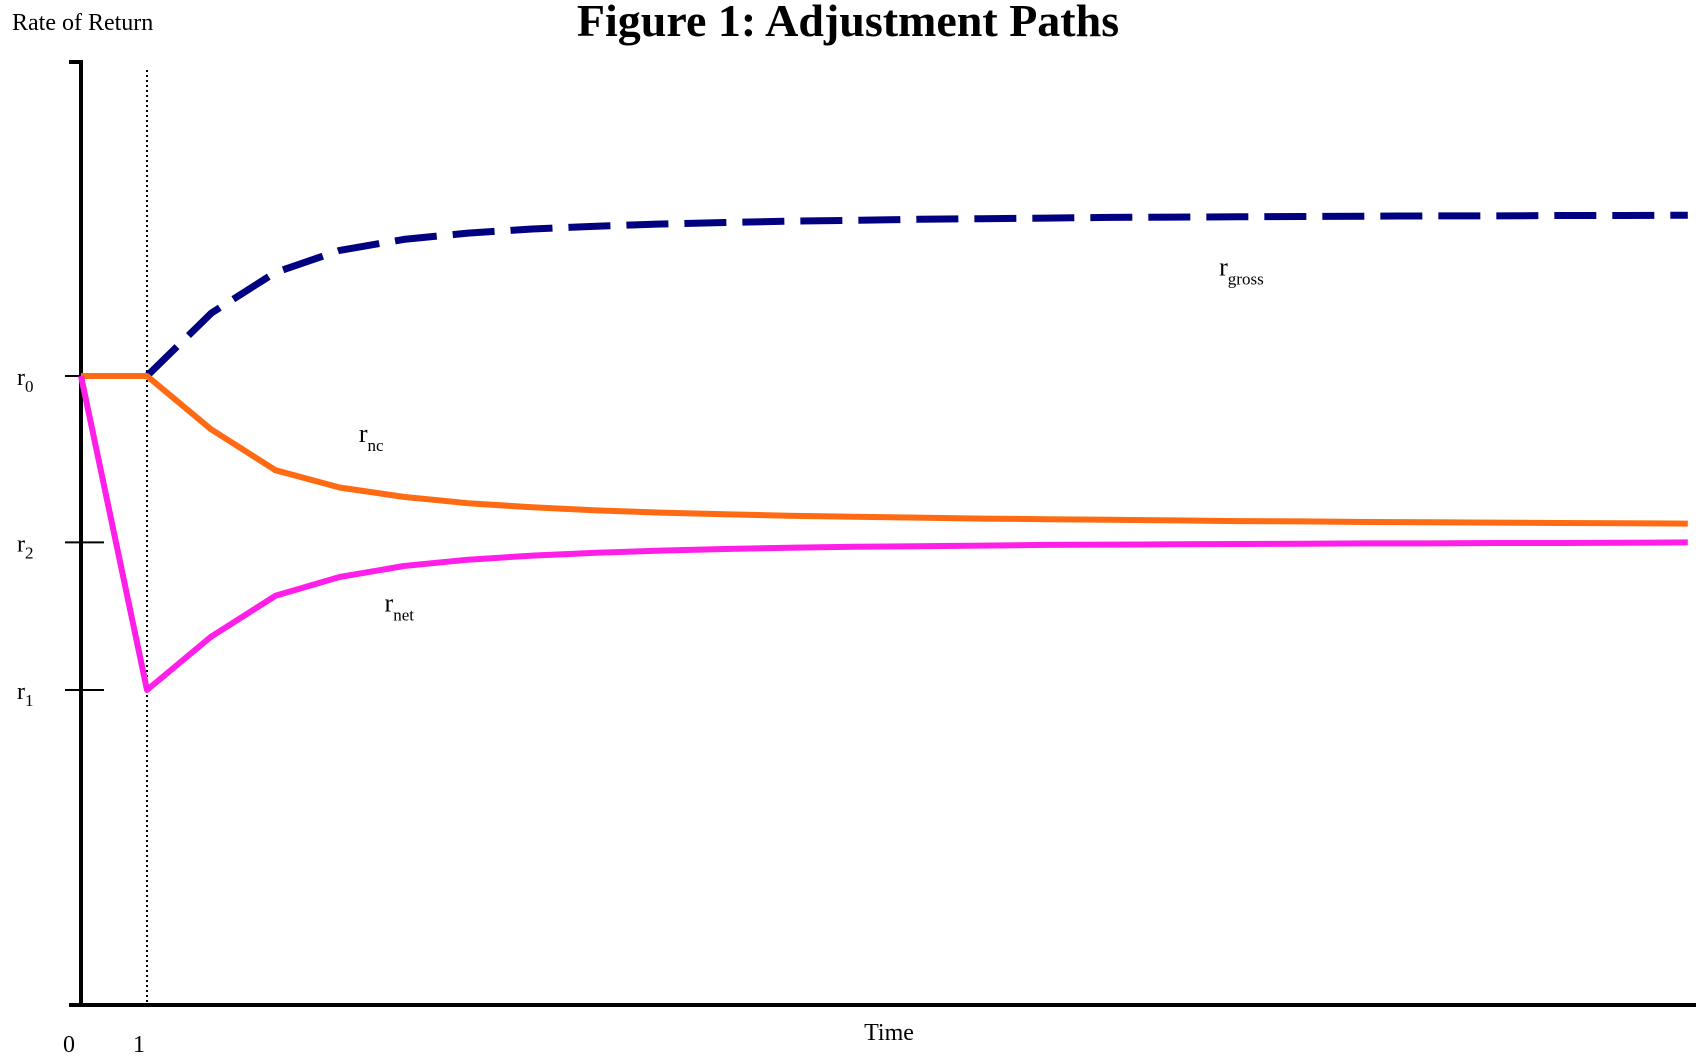 This screenshot has height=1060, width=1696. I want to click on series-line-gross, so click(916, 295).